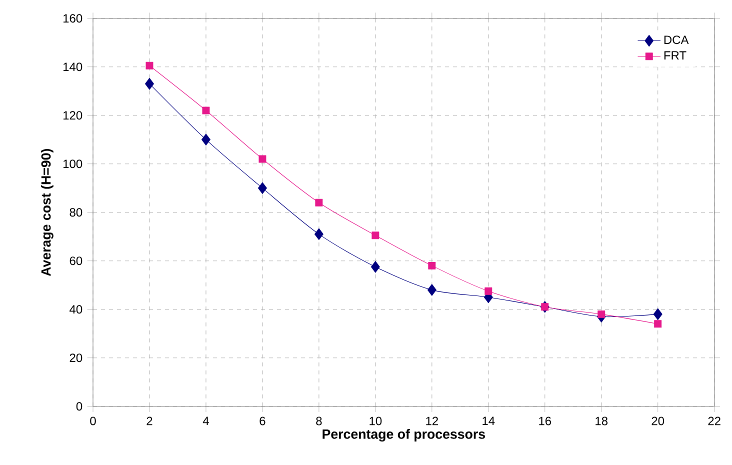  Describe the element at coordinates (263, 421) in the screenshot. I see `x-tick-label: 6` at that location.